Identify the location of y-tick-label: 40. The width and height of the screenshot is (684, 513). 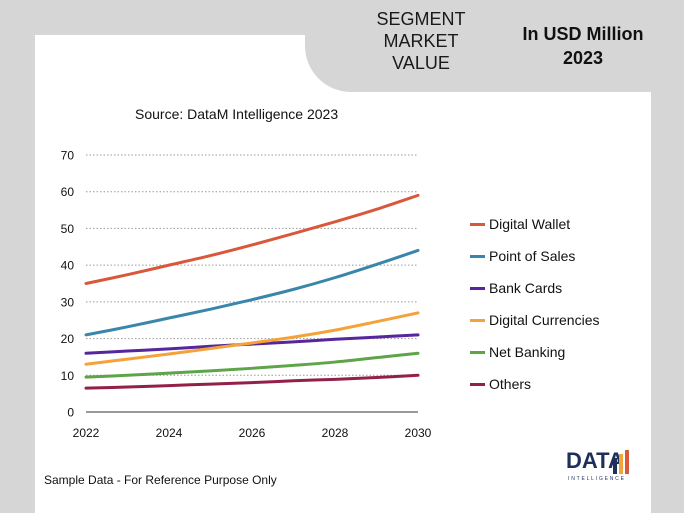
(68, 266).